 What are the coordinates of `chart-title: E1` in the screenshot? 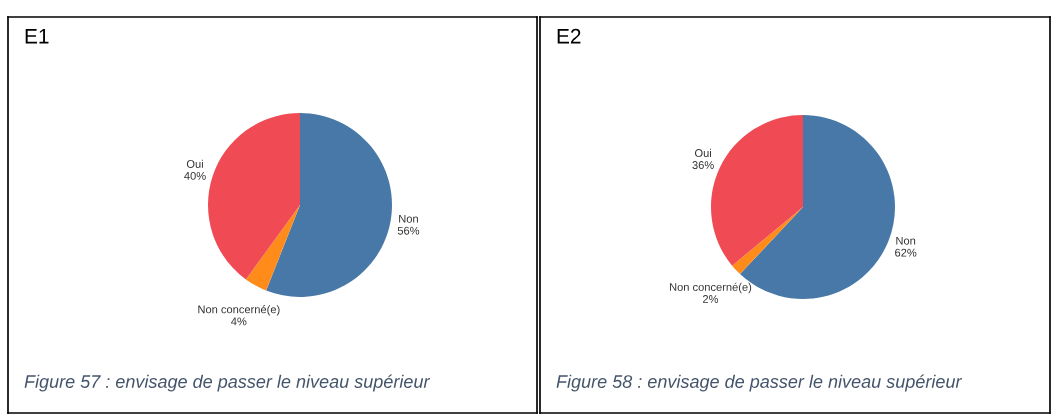 It's located at (37, 36).